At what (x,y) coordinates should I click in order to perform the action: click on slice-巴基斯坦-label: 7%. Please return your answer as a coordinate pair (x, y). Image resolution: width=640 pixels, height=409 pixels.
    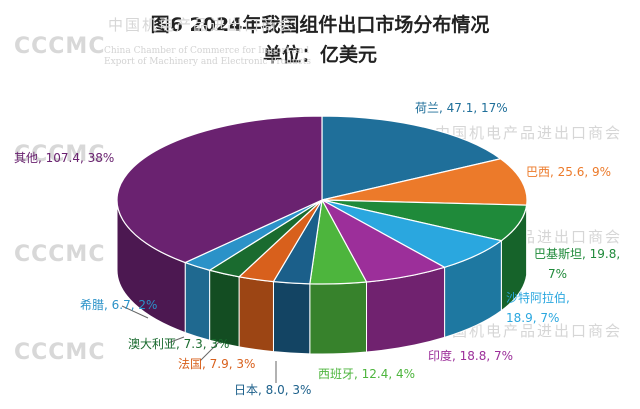
    Looking at the image, I should click on (557, 274).